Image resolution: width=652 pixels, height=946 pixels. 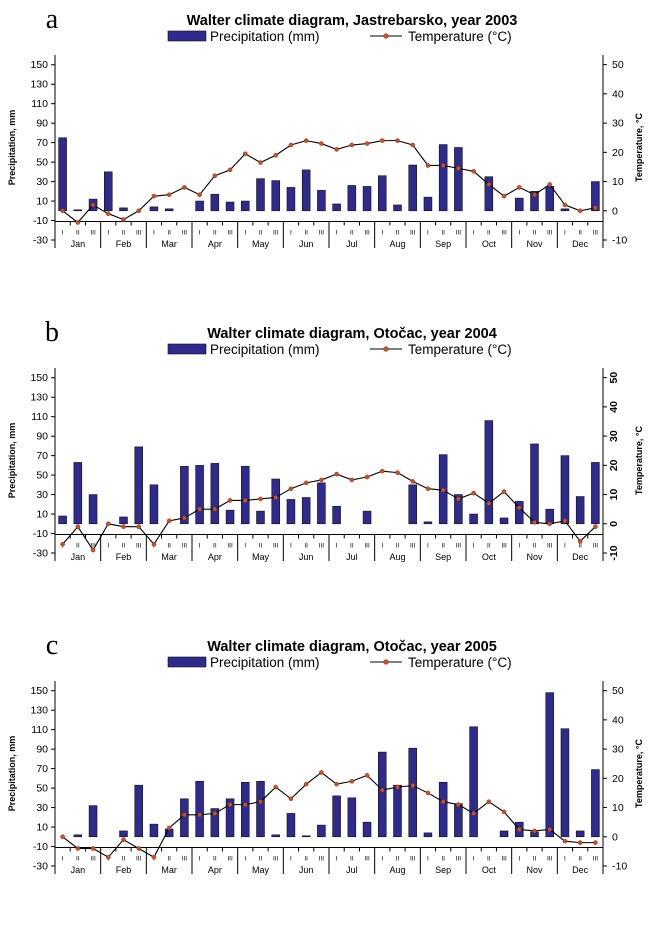 I want to click on month-label: Mar, so click(x=169, y=244).